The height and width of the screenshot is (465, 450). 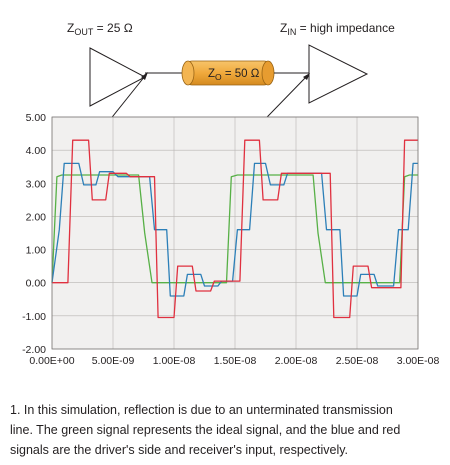 I want to click on driver-buffer-symbol, so click(x=118, y=77).